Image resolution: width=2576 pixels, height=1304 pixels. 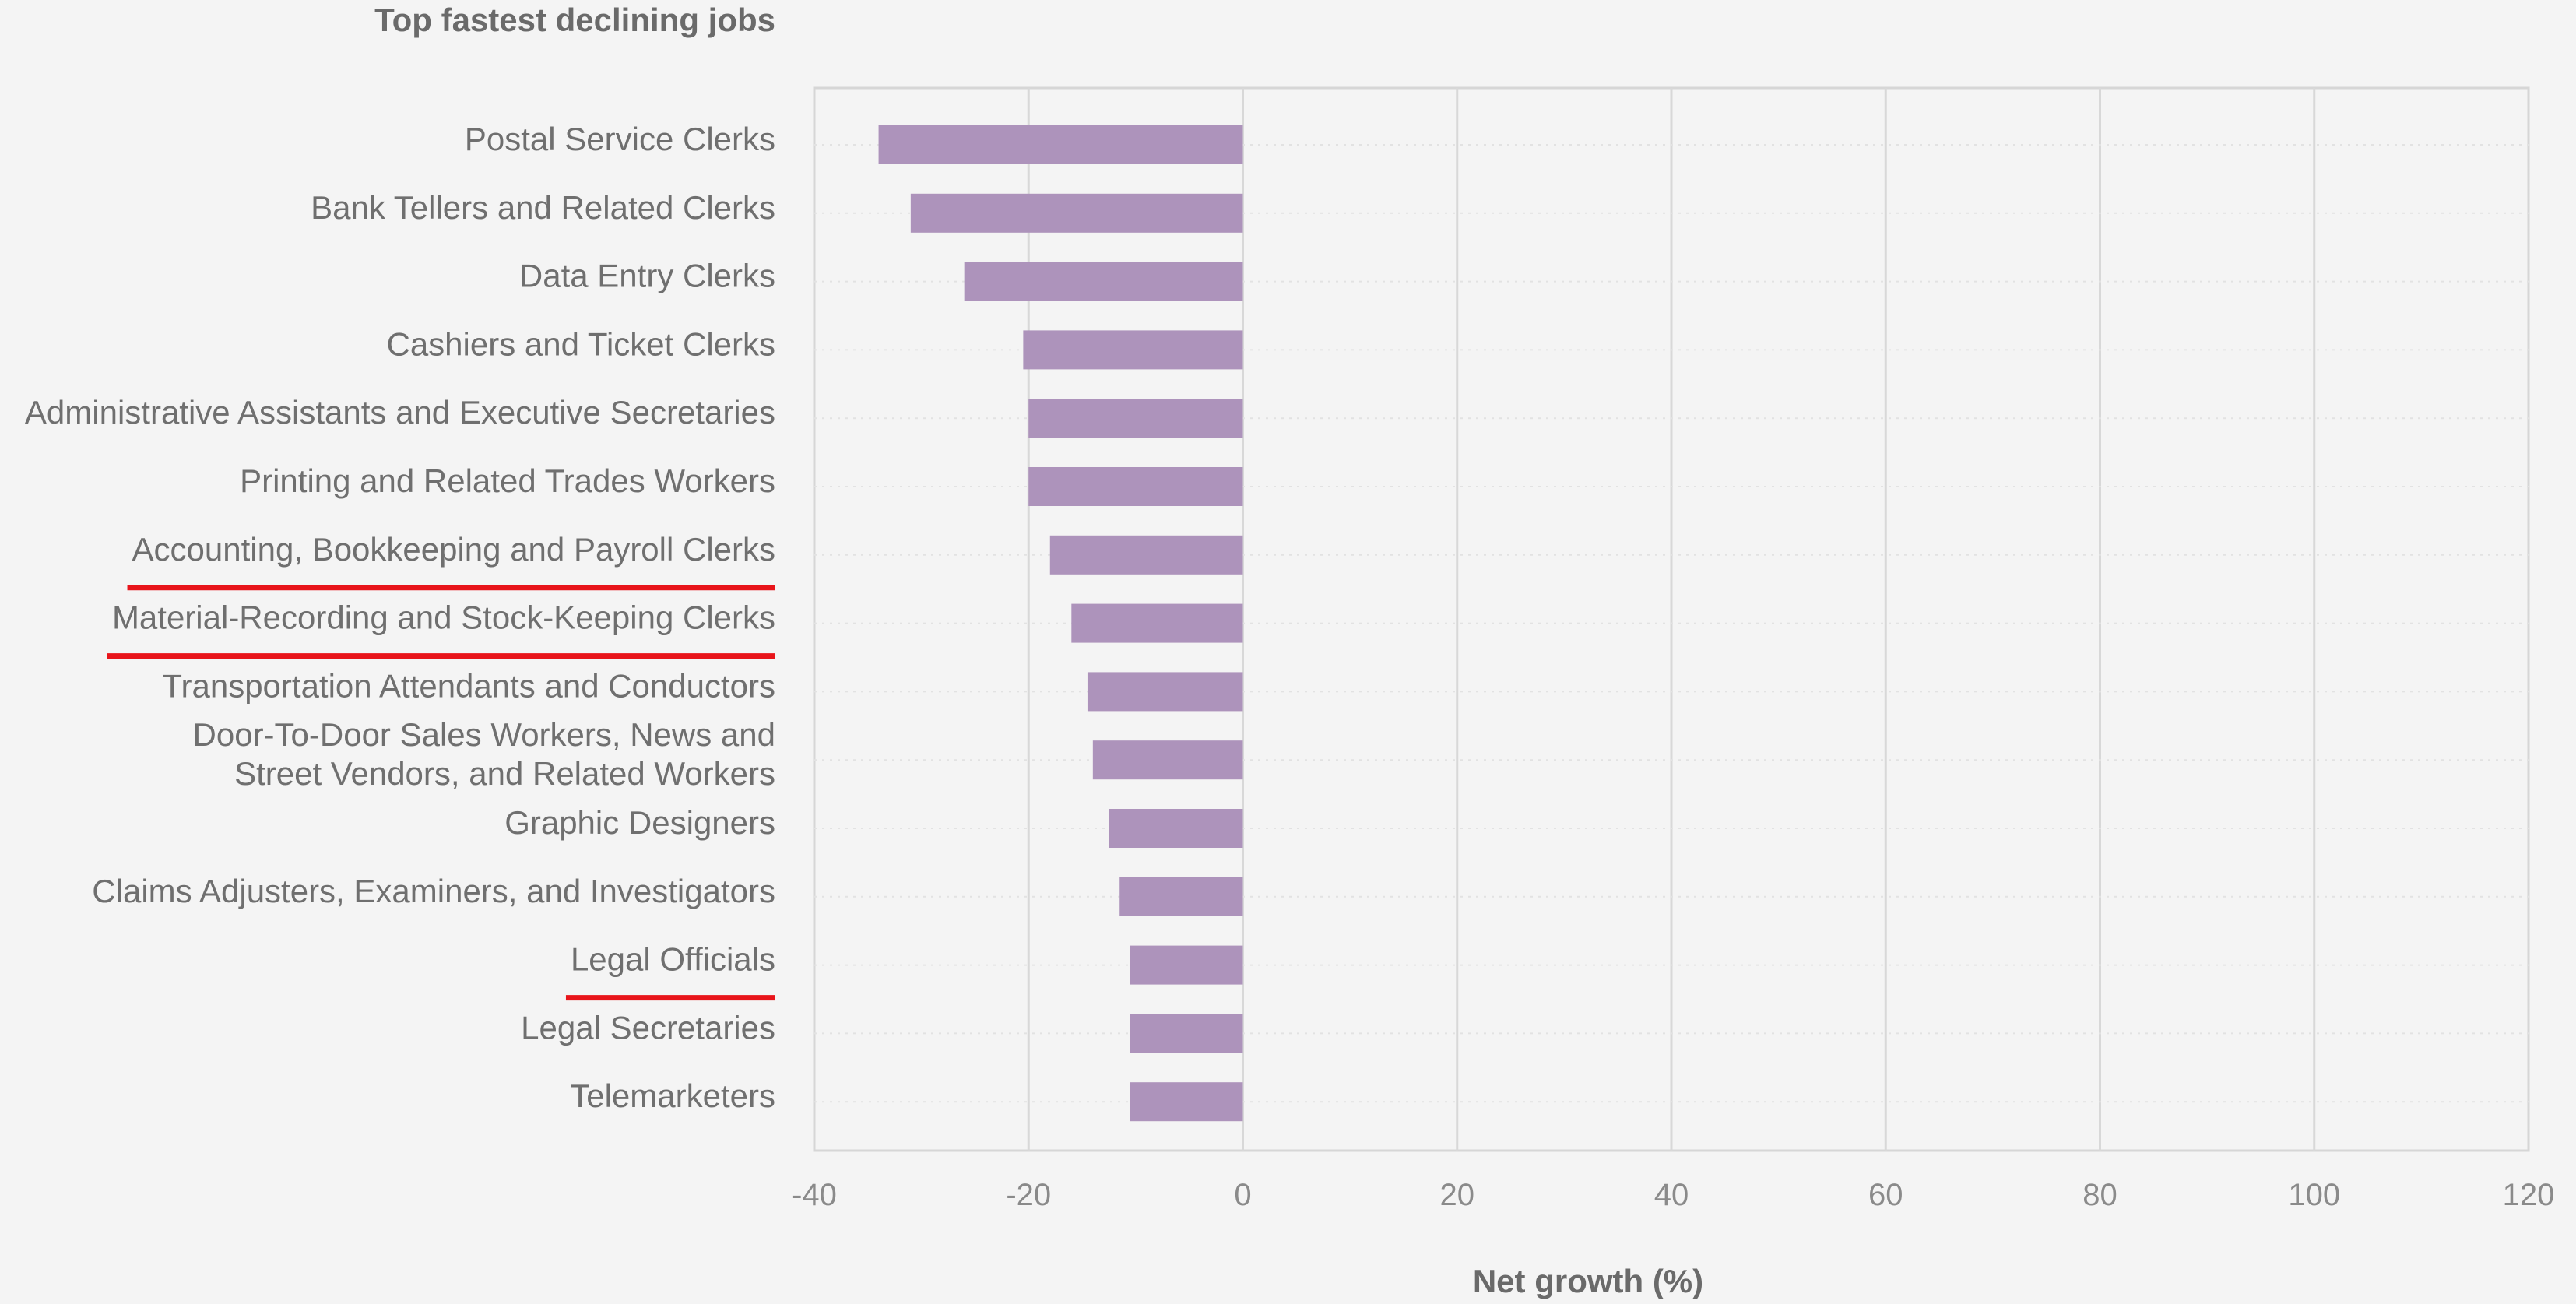 I want to click on category-label: Bank Tellers and Related Clerks, so click(x=543, y=207).